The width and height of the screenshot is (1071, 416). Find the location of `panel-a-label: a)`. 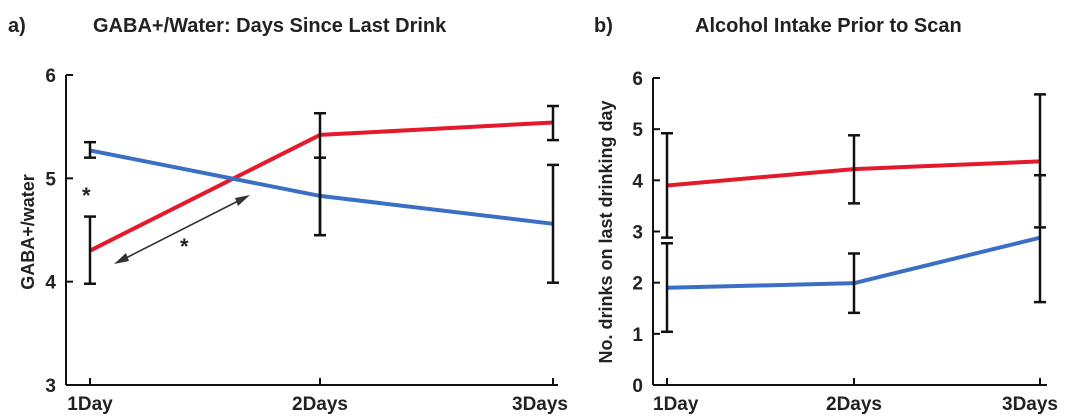

panel-a-label: a) is located at coordinates (17, 26).